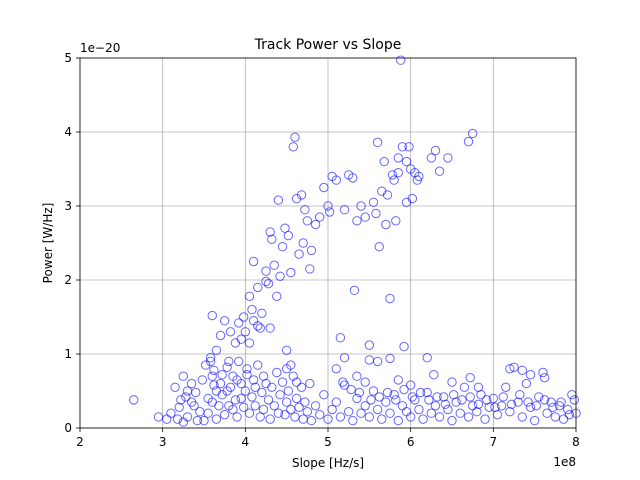 The height and width of the screenshot is (480, 640). Describe the element at coordinates (328, 45) in the screenshot. I see `chart-title: Track Power vs Slope` at that location.